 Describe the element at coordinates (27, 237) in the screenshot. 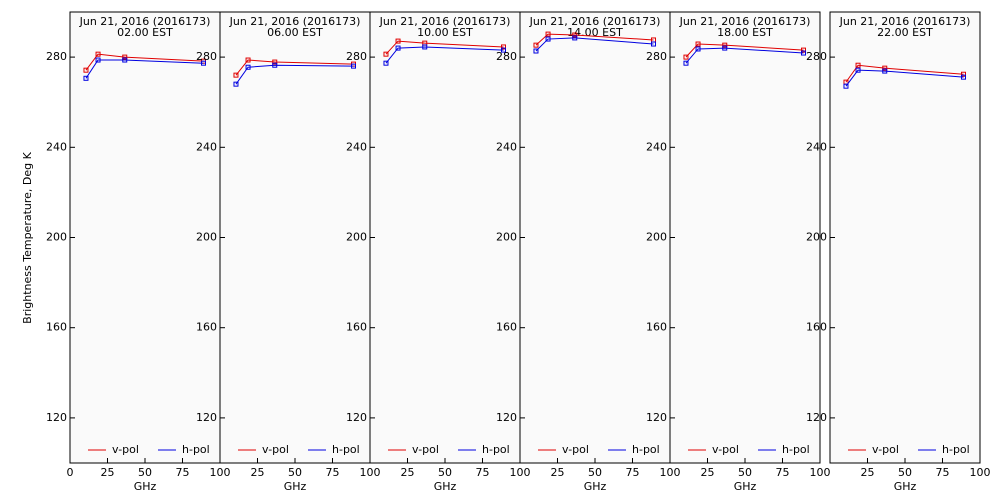

I see `y-axis-label: Brightness Temperature, Deg K` at that location.